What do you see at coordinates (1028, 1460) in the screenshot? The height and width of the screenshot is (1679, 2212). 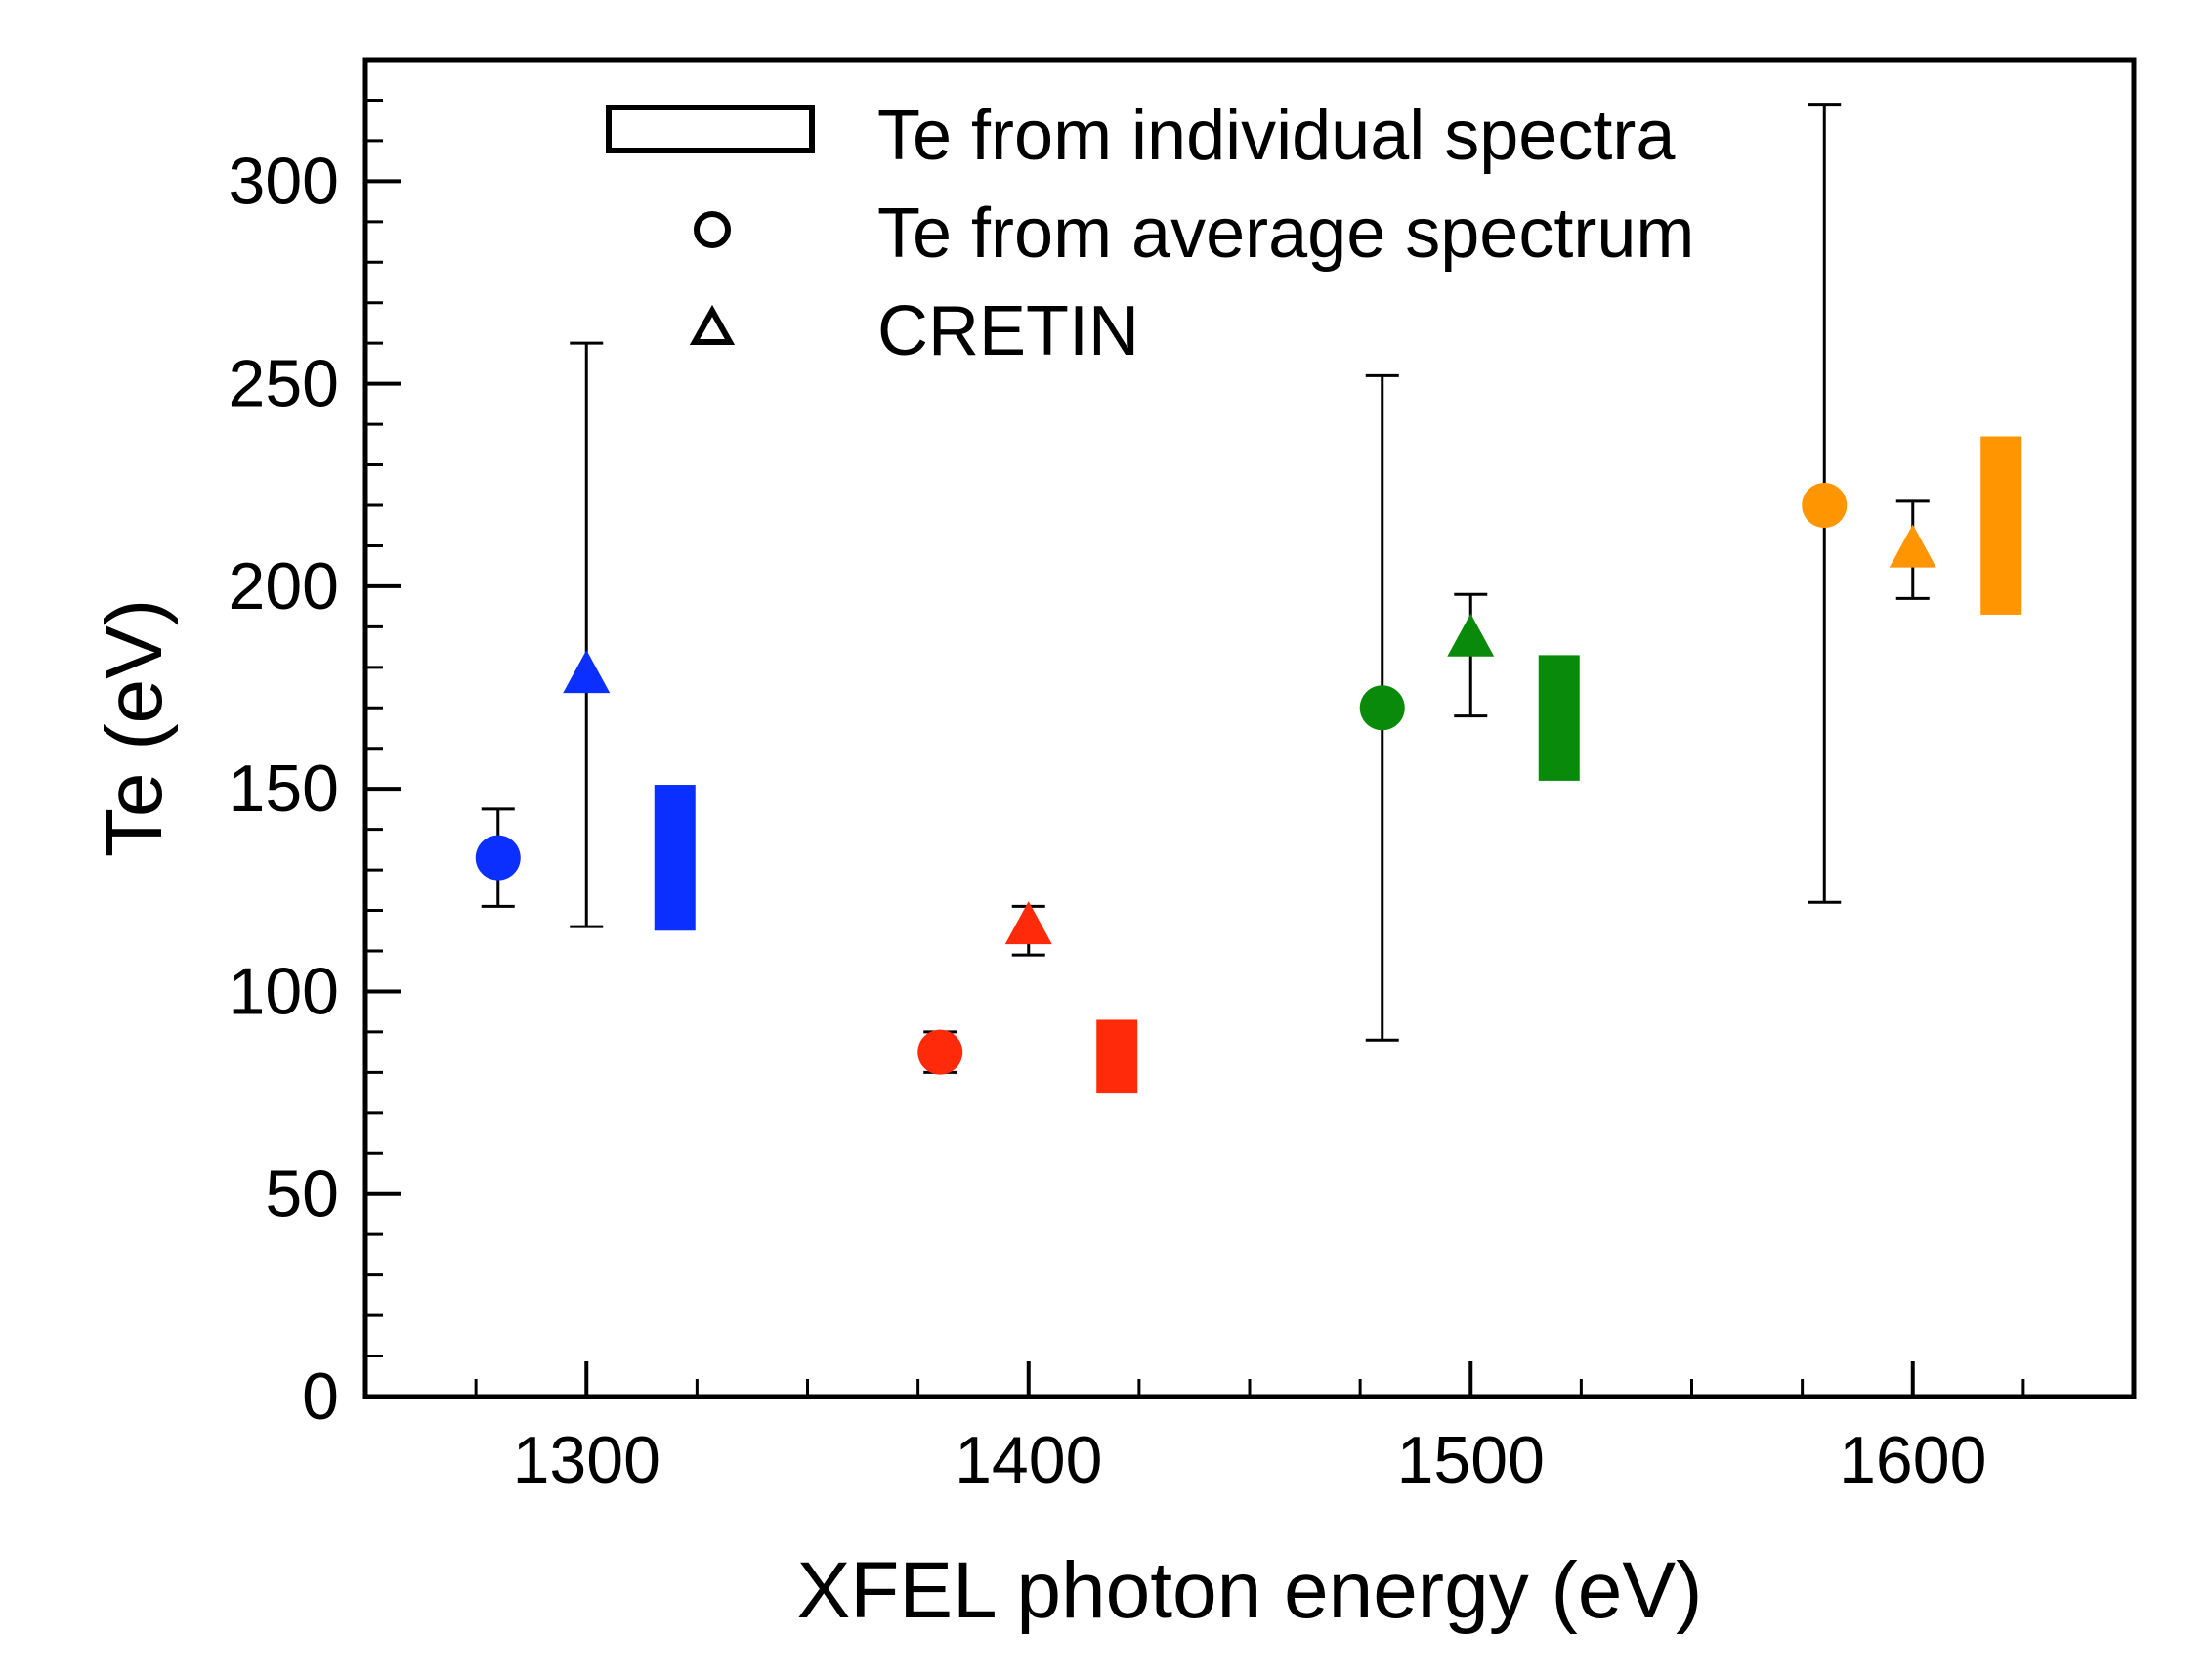 I see `x-tick-label: 1400` at bounding box center [1028, 1460].